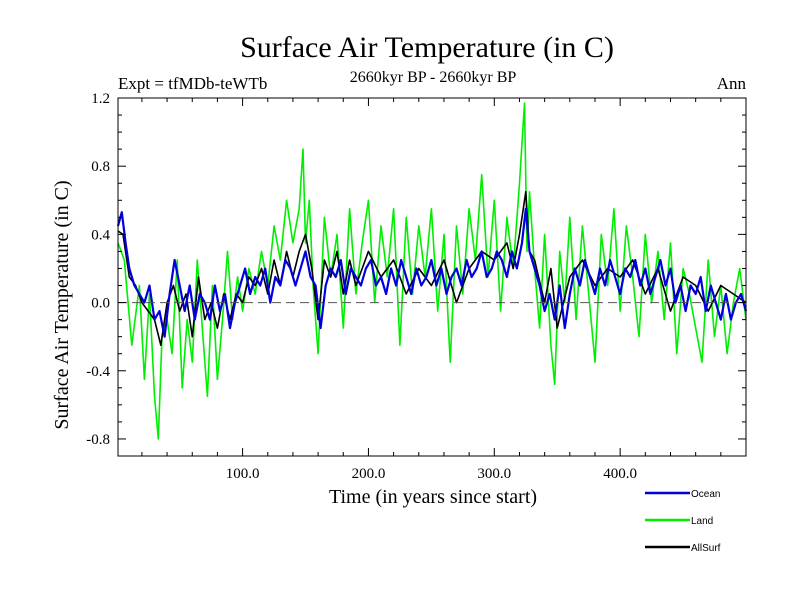 The image size is (800, 600). I want to click on experiment-label: Expt = tfMDb-teWTb, so click(192, 83).